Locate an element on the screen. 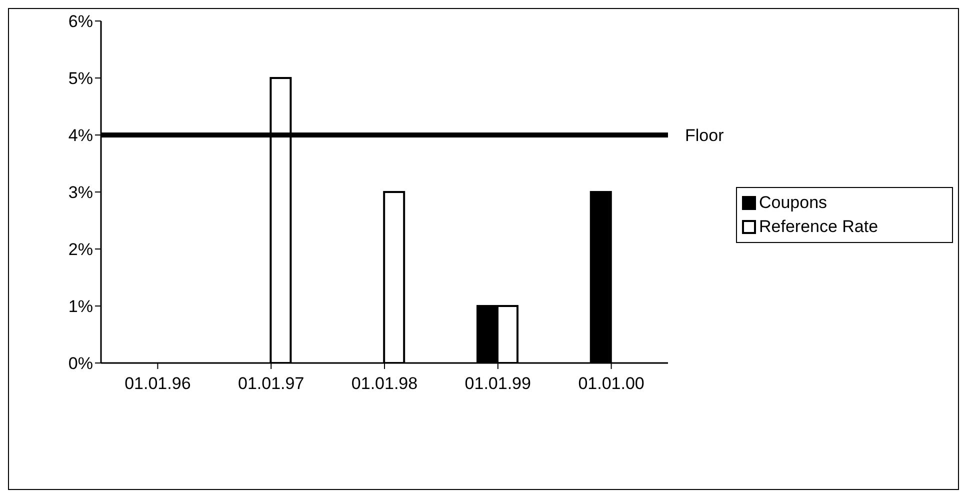  y-tick-label: 2% is located at coordinates (80, 250).